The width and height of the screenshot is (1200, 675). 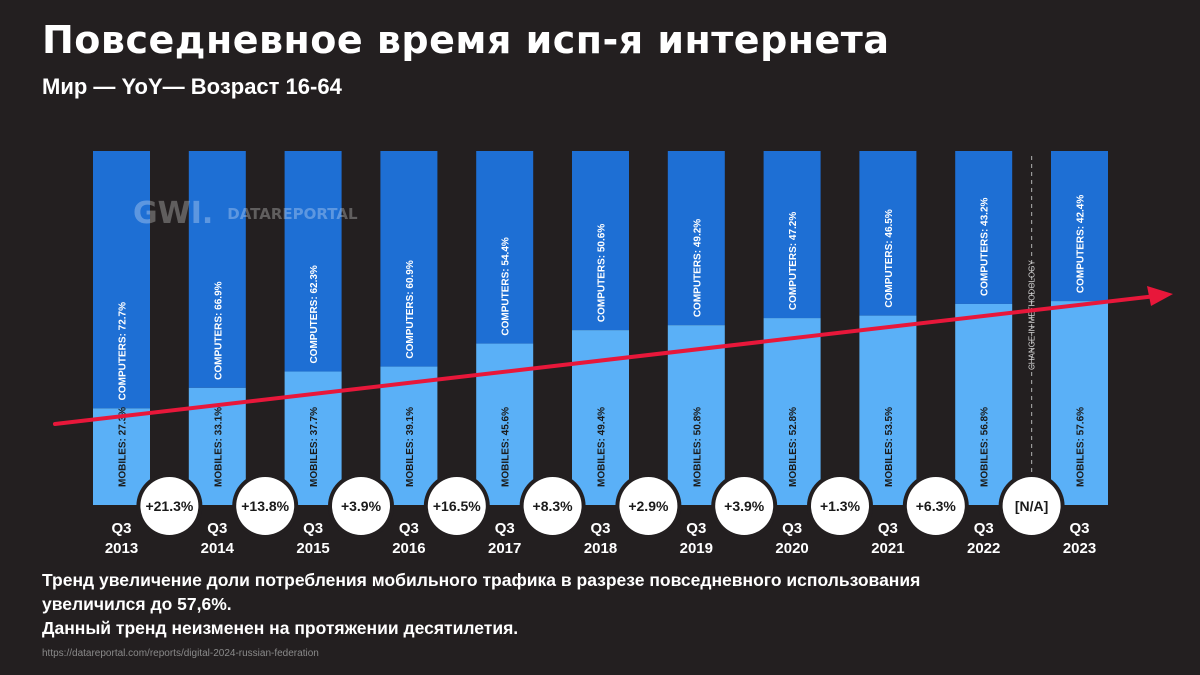 I want to click on computers-label-2013: COMPUTERS: 72.7%, so click(x=123, y=351).